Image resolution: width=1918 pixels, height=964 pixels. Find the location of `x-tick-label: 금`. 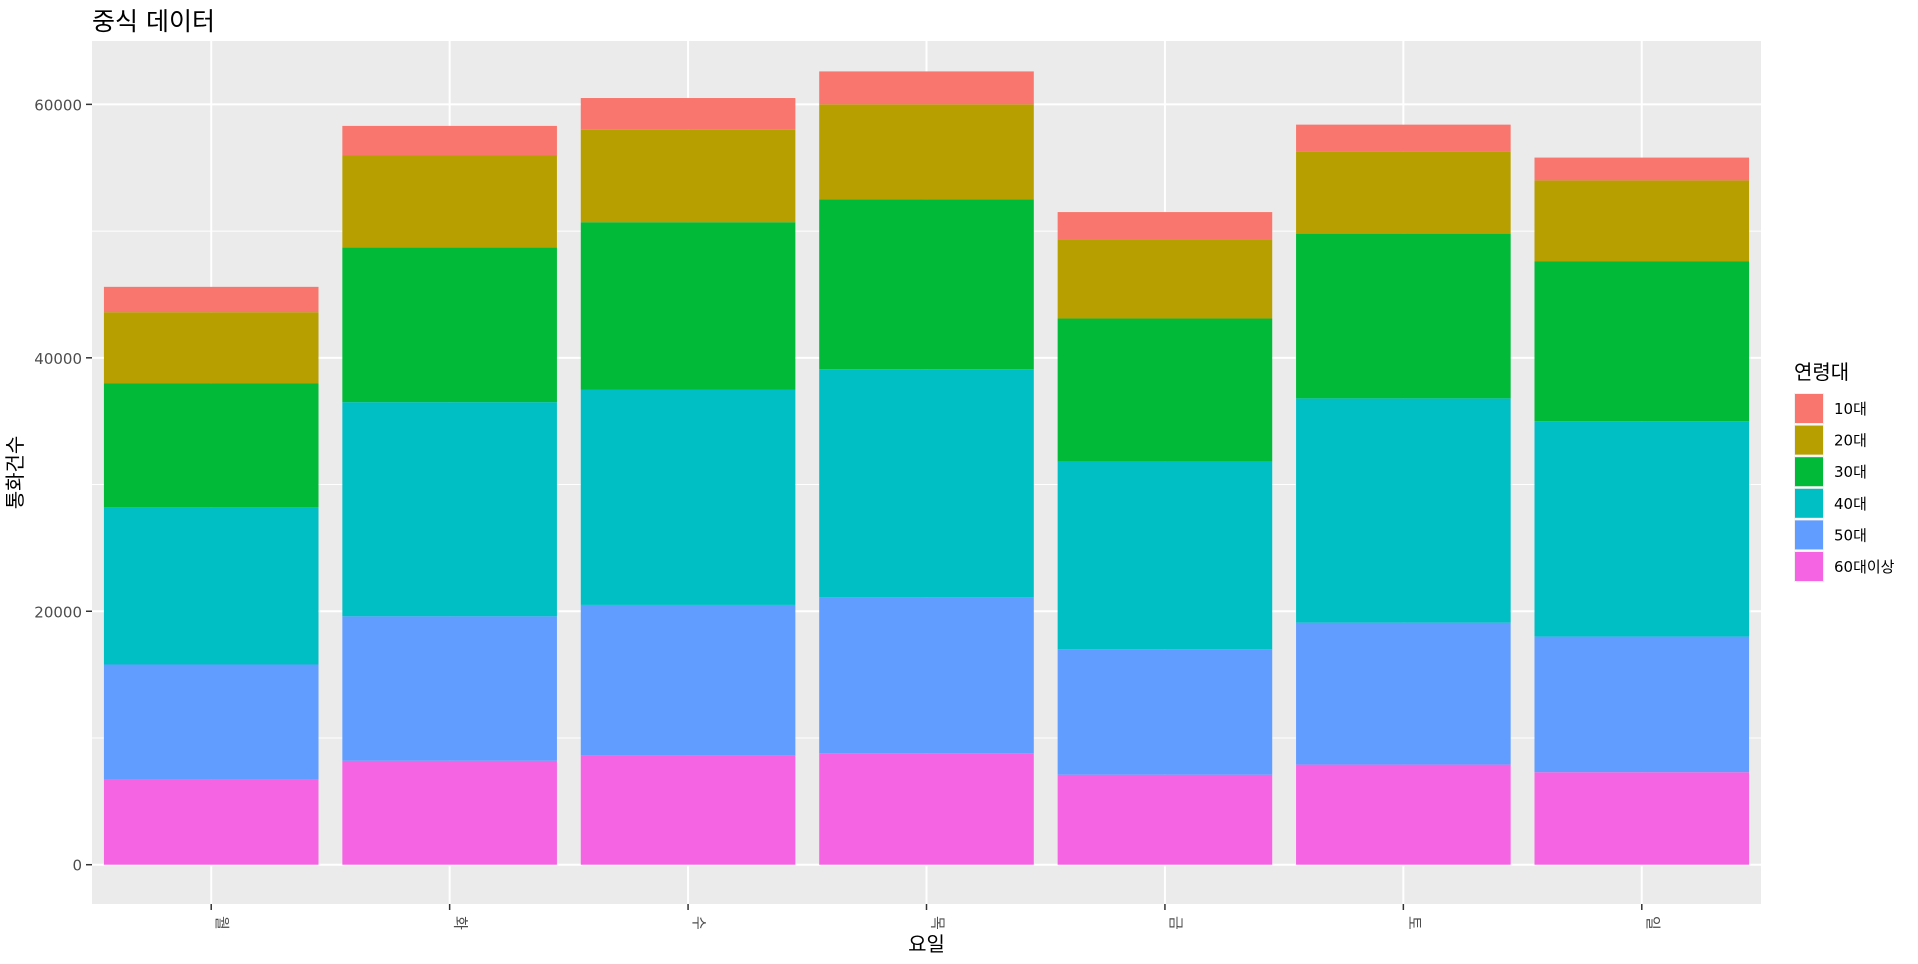

x-tick-label: 금 is located at coordinates (1176, 923).